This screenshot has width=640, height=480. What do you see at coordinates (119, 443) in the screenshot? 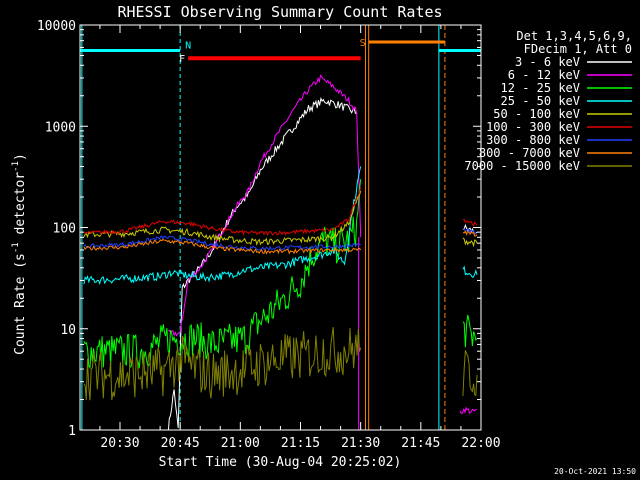
I see `x-tick-label-0: 20:30` at bounding box center [119, 443].